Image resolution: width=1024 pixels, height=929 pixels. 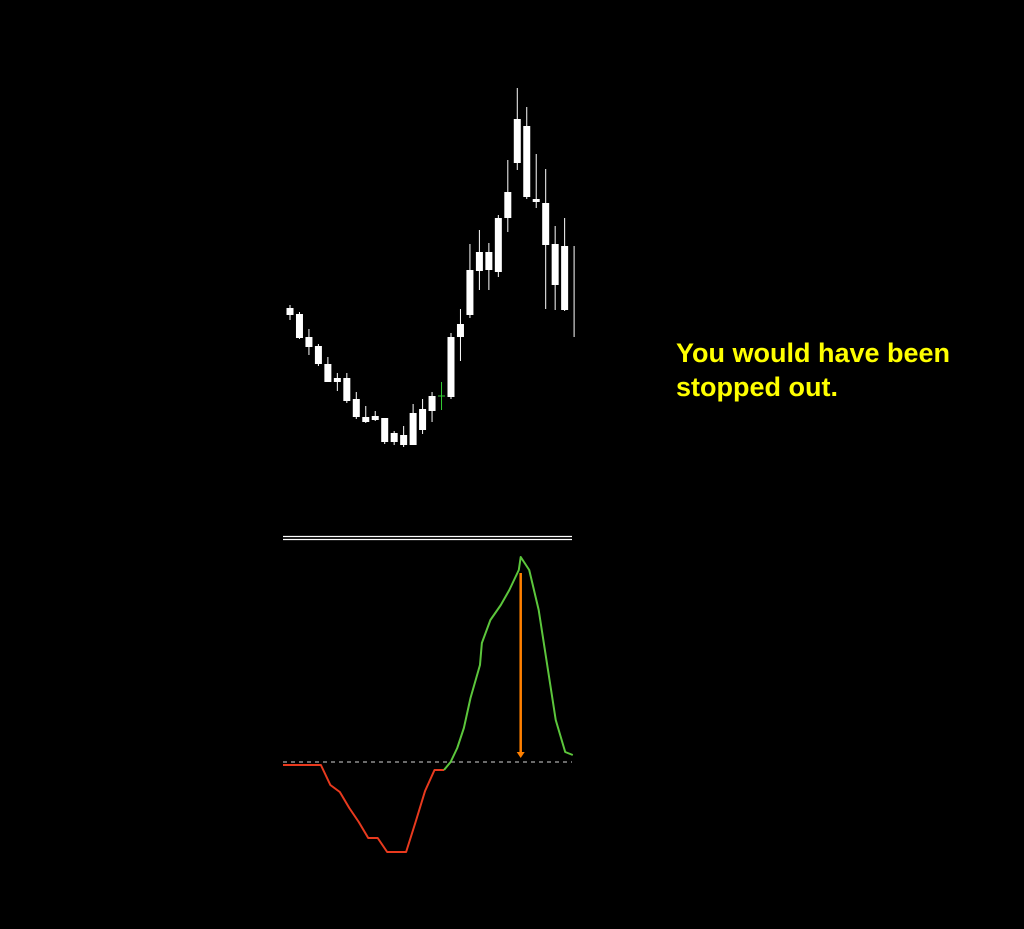 What do you see at coordinates (520, 665) in the screenshot?
I see `stop-arrow` at bounding box center [520, 665].